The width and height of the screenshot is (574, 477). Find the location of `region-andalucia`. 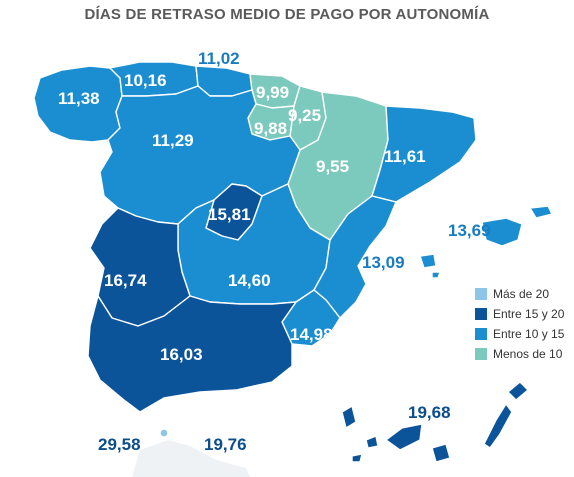

region-andalucia is located at coordinates (192, 354).